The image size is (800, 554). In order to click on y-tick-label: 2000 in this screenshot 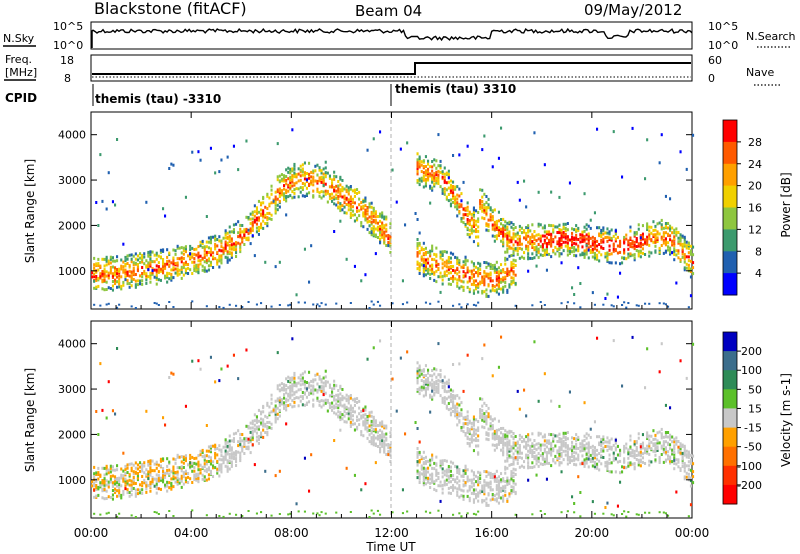, I will do `click(72, 225)`.